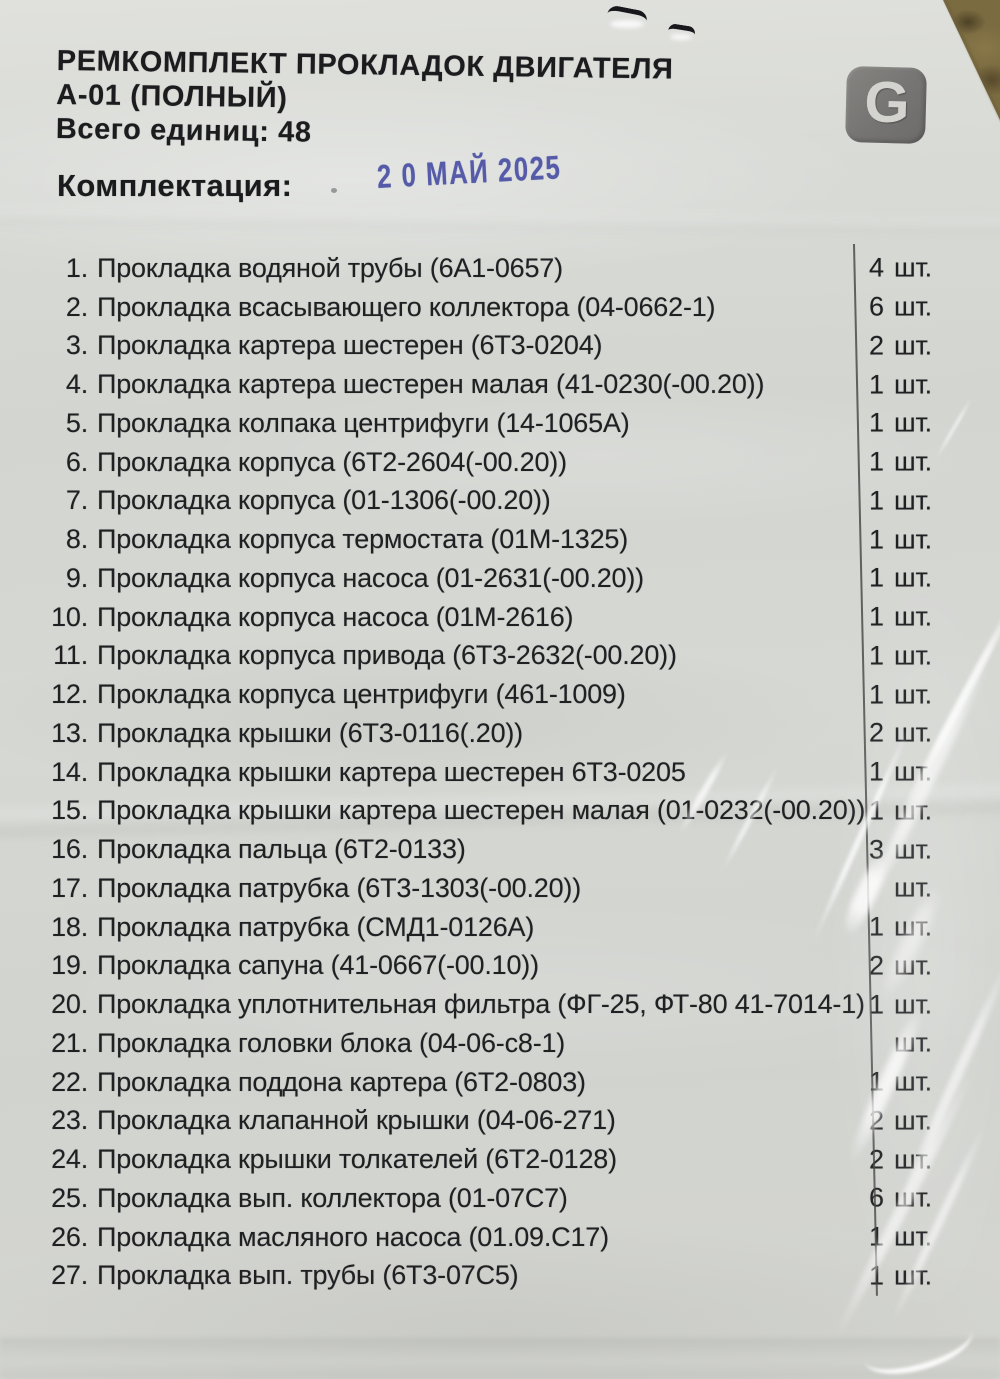 Image resolution: width=1000 pixels, height=1379 pixels. Describe the element at coordinates (330, 267) in the screenshot. I see `item-name: Прокладка водяной трубы (6А1-0657)` at that location.